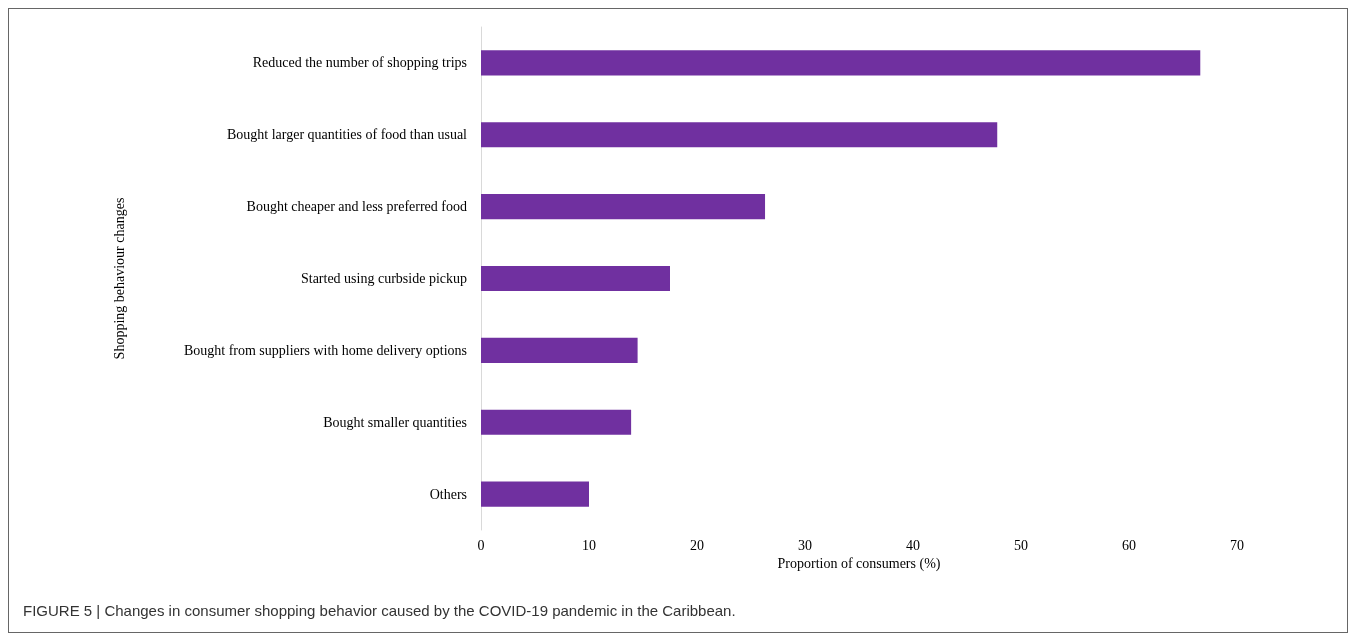 This screenshot has height=643, width=1358. Describe the element at coordinates (913, 545) in the screenshot. I see `x-tick-label: 40` at that location.